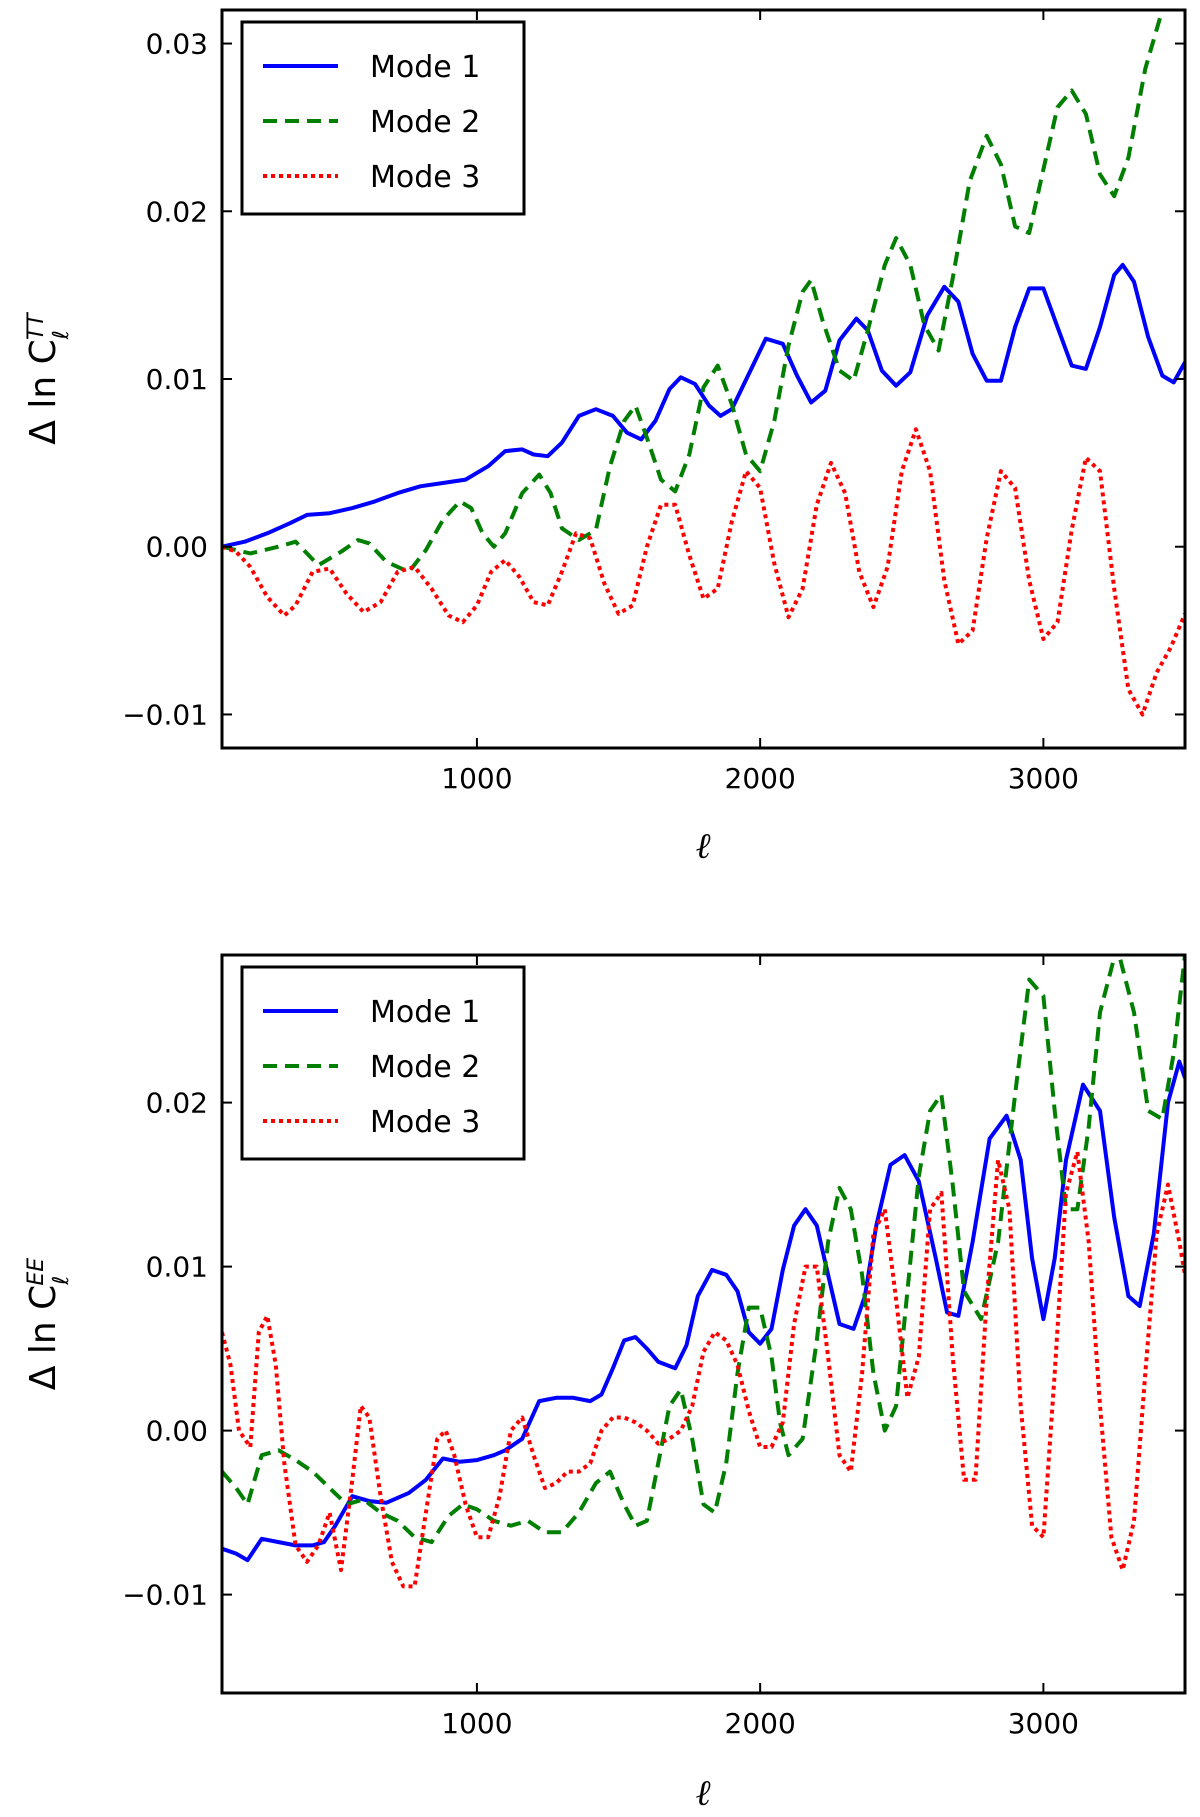 The height and width of the screenshot is (1817, 1200). What do you see at coordinates (43, 391) in the screenshot?
I see `top-y-axis-label-prefix: Δ ln C` at bounding box center [43, 391].